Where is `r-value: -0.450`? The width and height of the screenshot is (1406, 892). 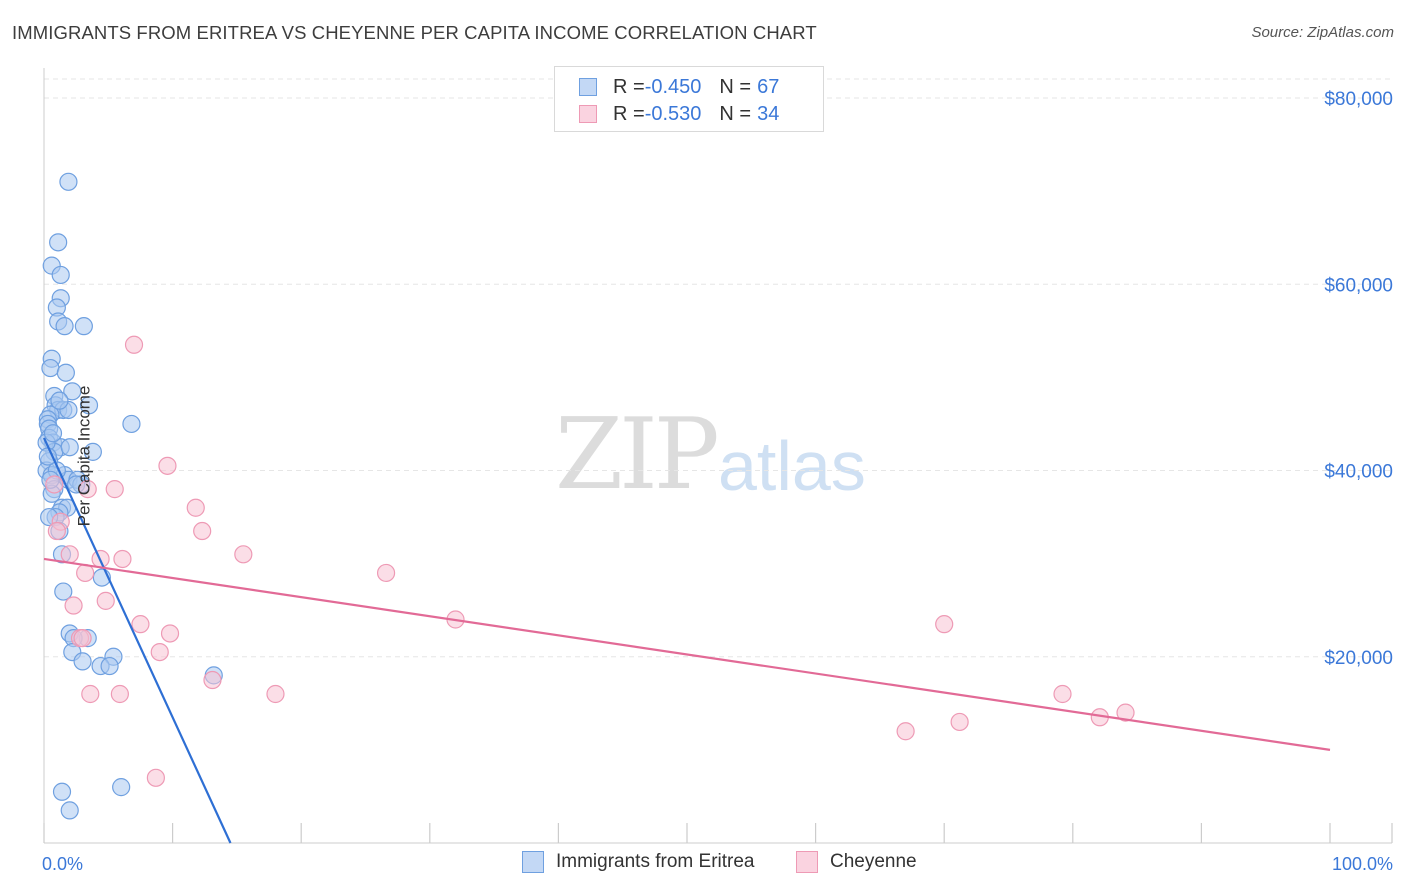 r-value: -0.450 is located at coordinates (673, 86).